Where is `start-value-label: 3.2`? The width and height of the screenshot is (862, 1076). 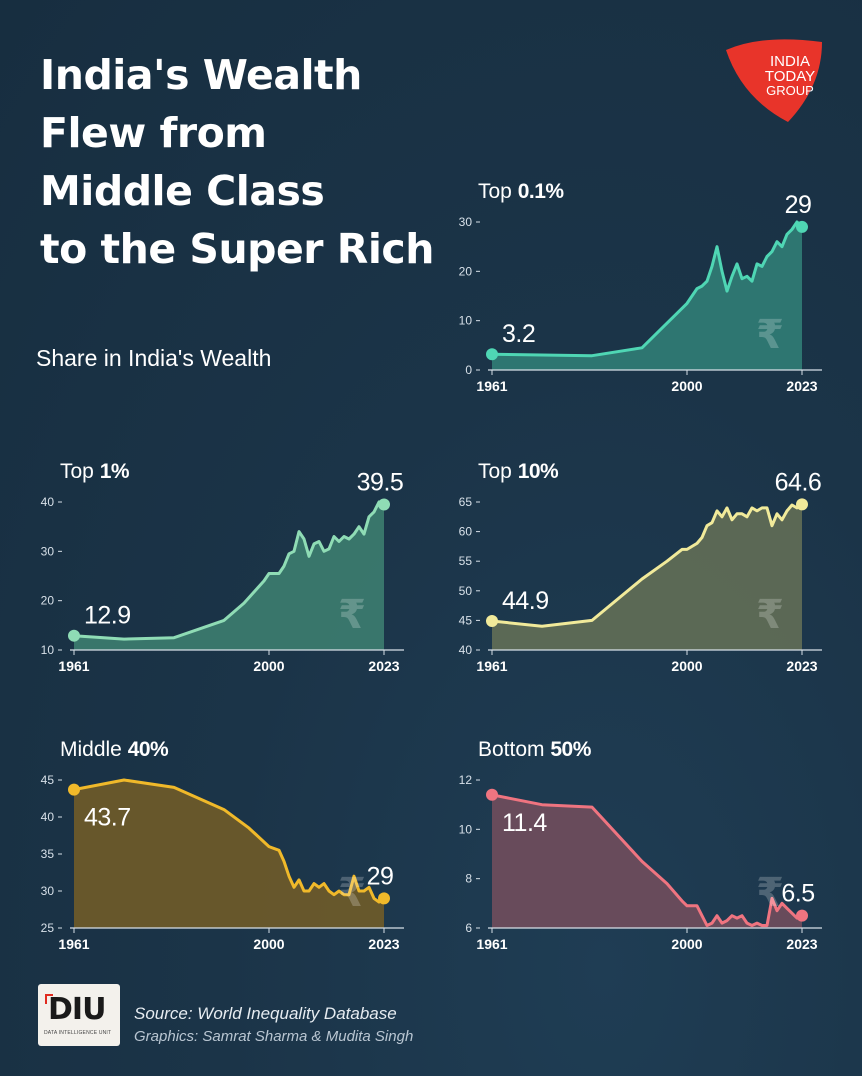
start-value-label: 3.2 is located at coordinates (518, 334).